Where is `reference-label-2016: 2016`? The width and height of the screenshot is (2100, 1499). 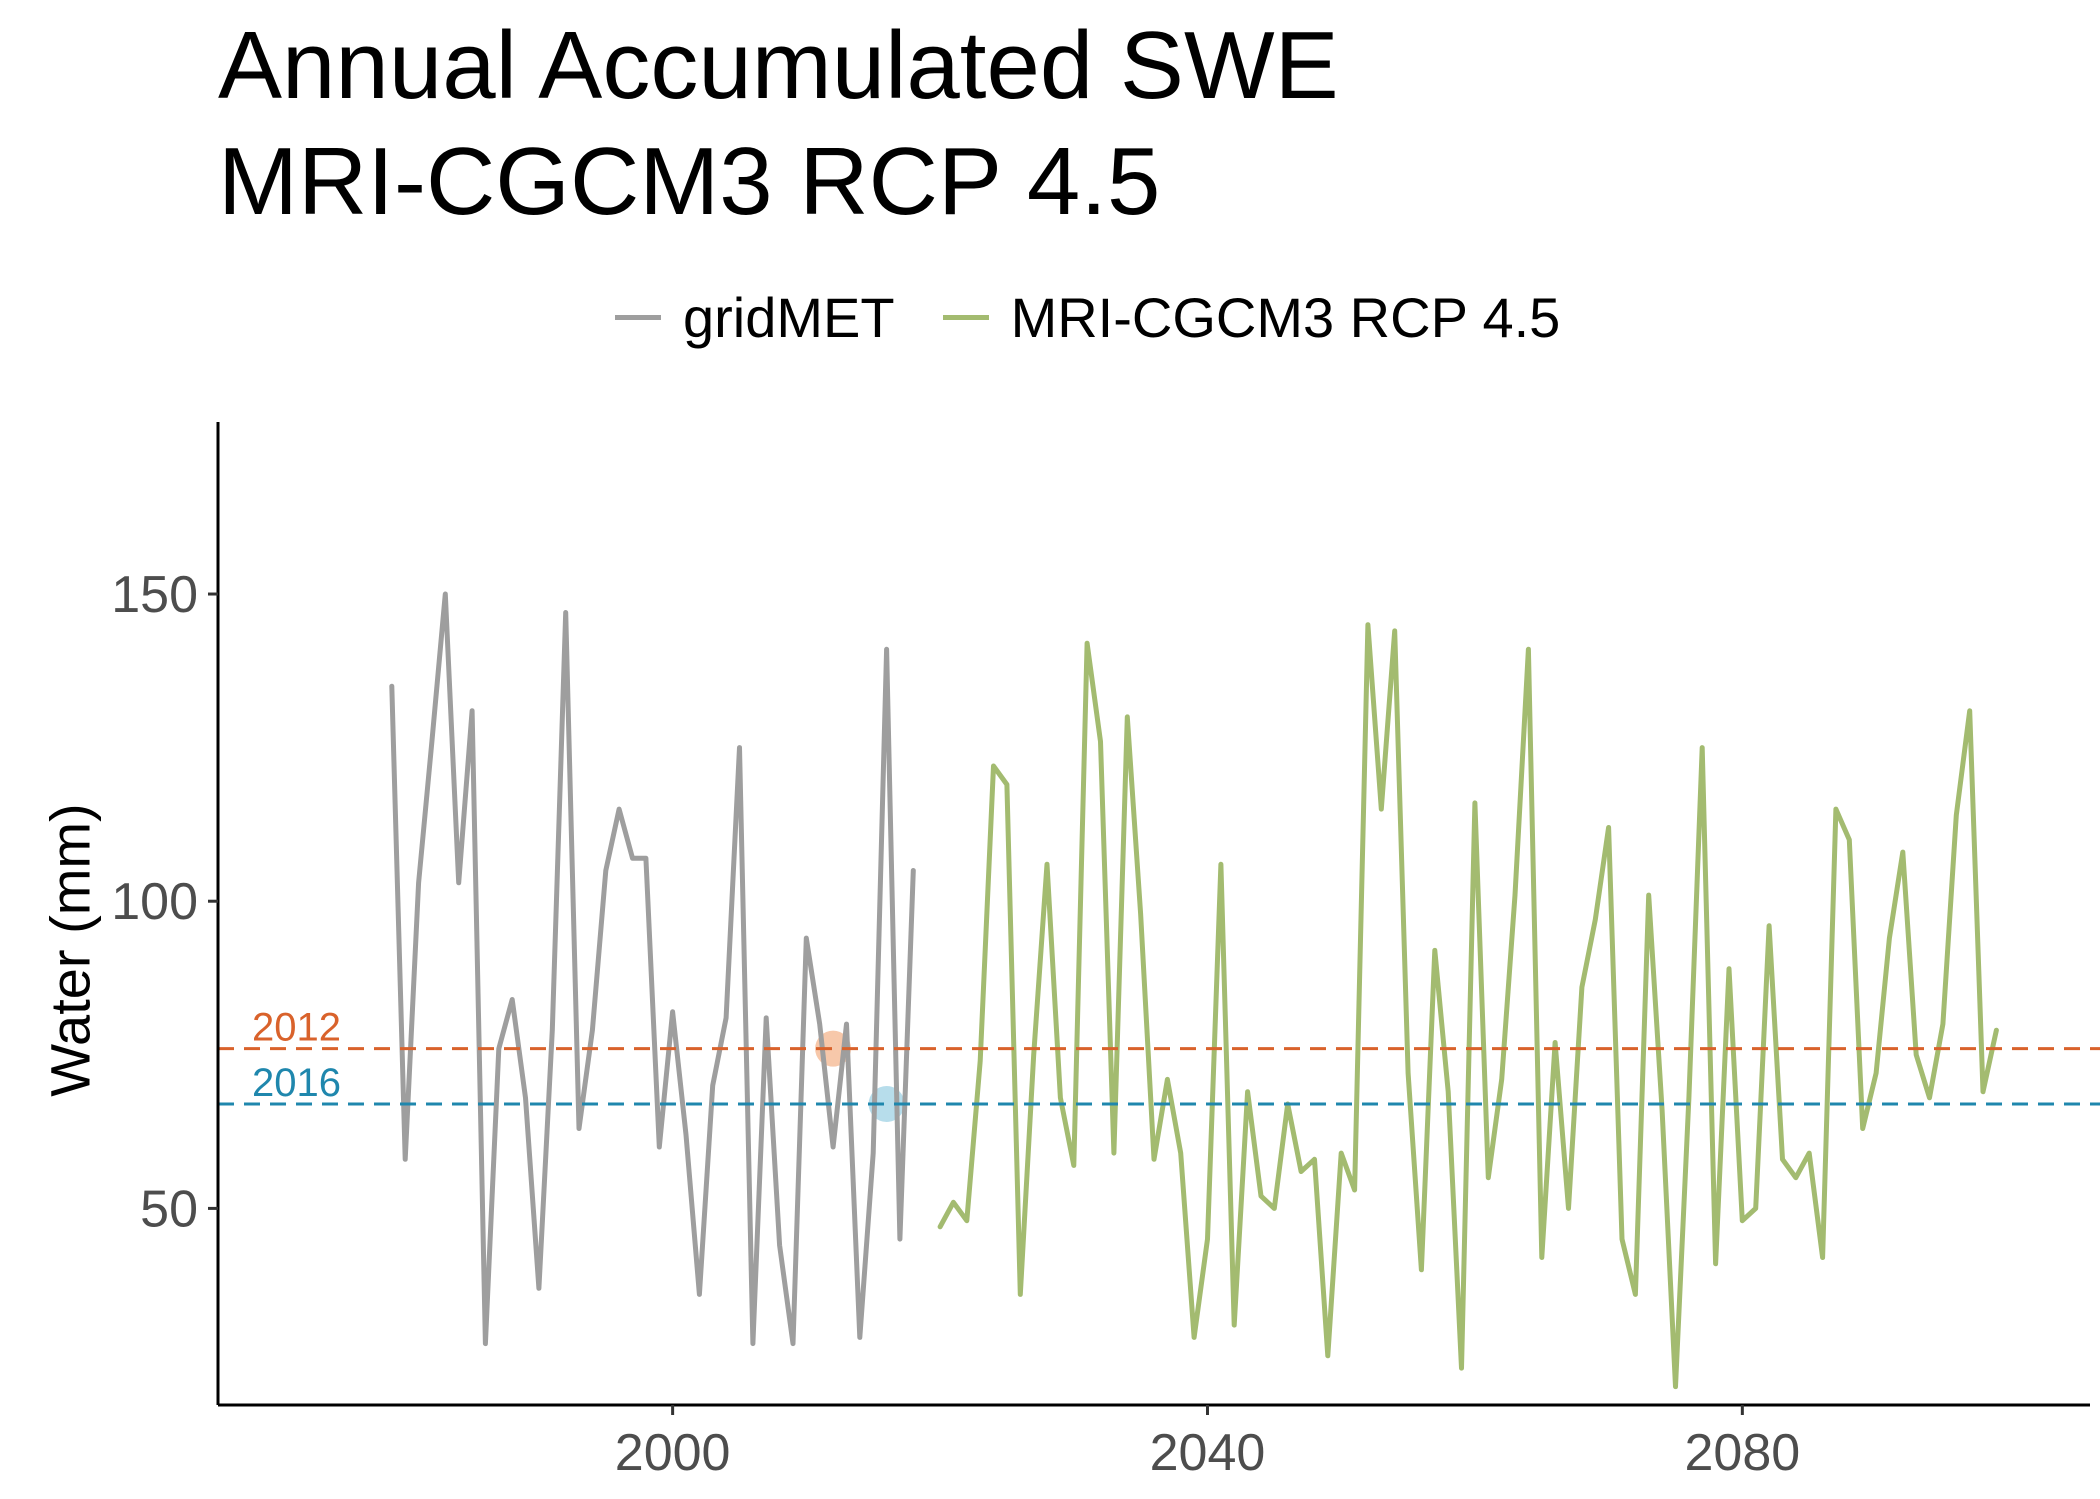
reference-label-2016: 2016 is located at coordinates (296, 1083).